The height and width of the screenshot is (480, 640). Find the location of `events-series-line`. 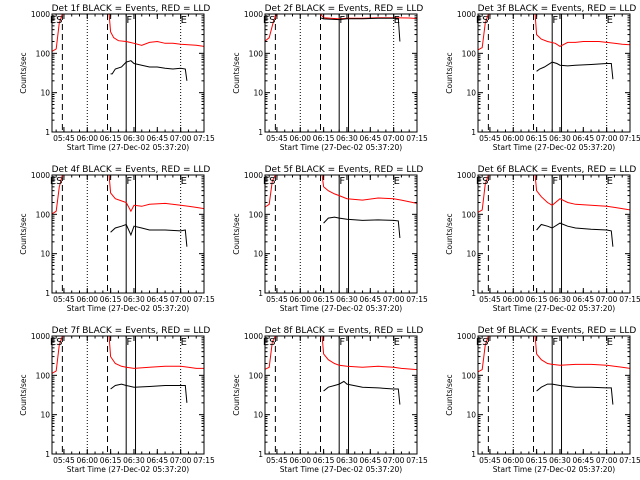

events-series-line is located at coordinates (575, 394).